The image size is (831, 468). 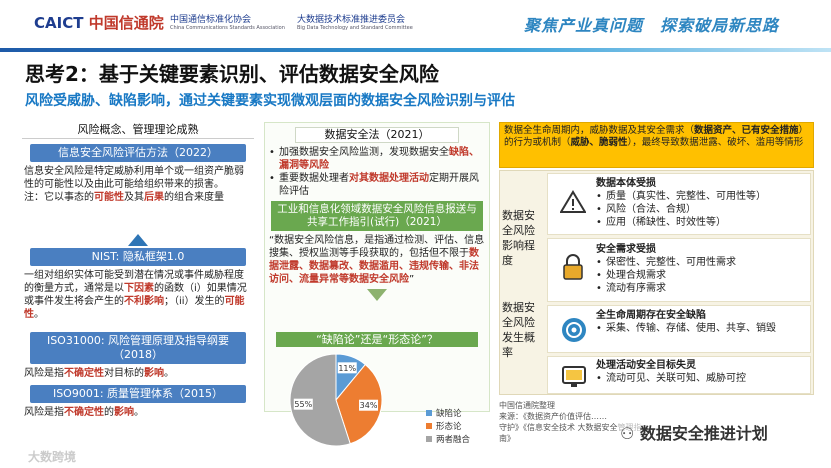 What do you see at coordinates (138, 348) in the screenshot?
I see `left-box3-title: ISO31000: 风险管理原理及指导纲要（2018）` at bounding box center [138, 348].